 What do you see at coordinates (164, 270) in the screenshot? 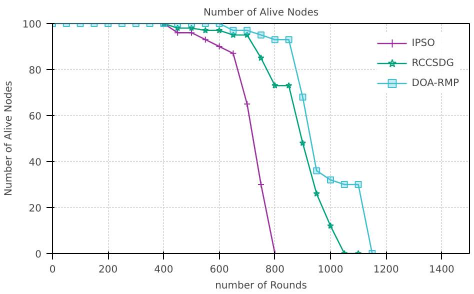
I see `x-tick-label: 400` at bounding box center [164, 270].